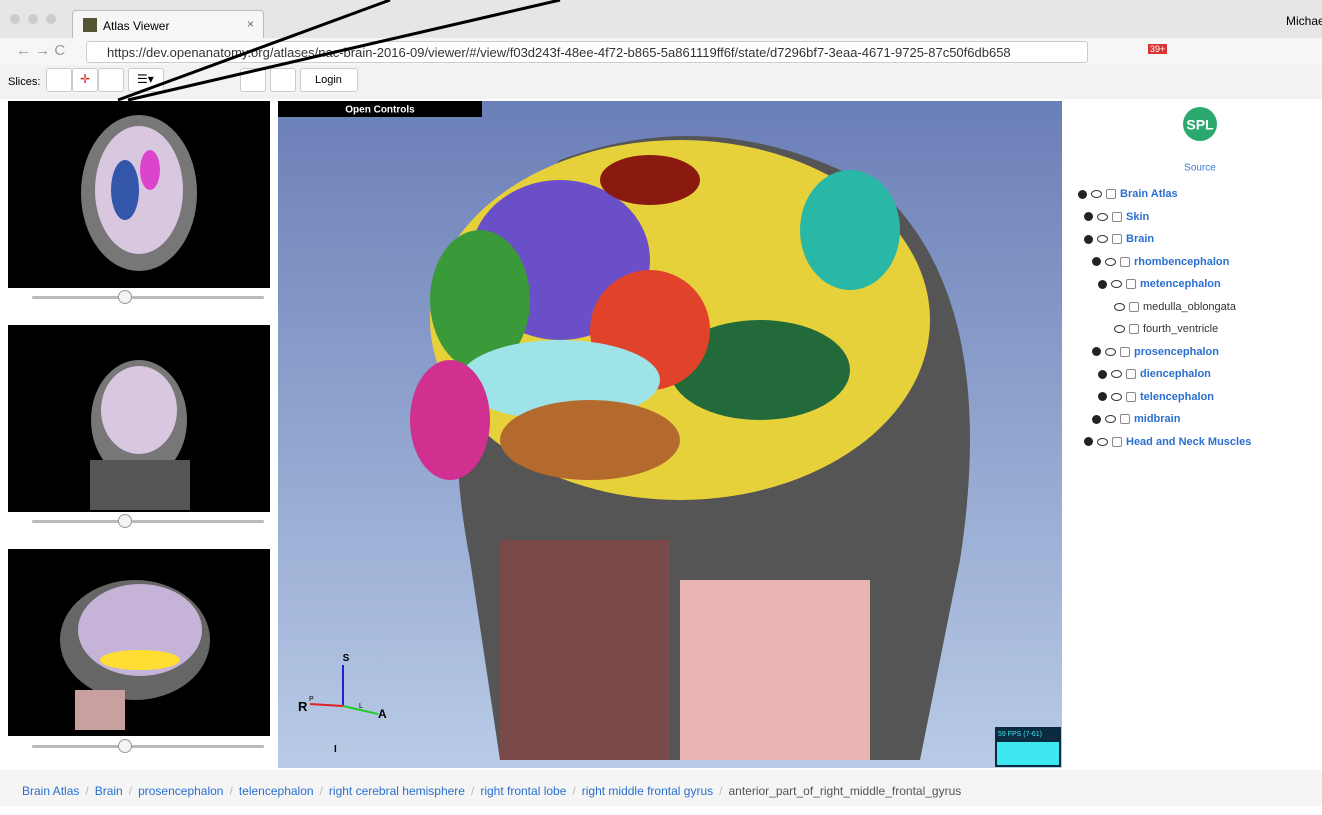 The image size is (1322, 815). I want to click on breadcrumb-item: Brain Atlas, so click(51, 791).